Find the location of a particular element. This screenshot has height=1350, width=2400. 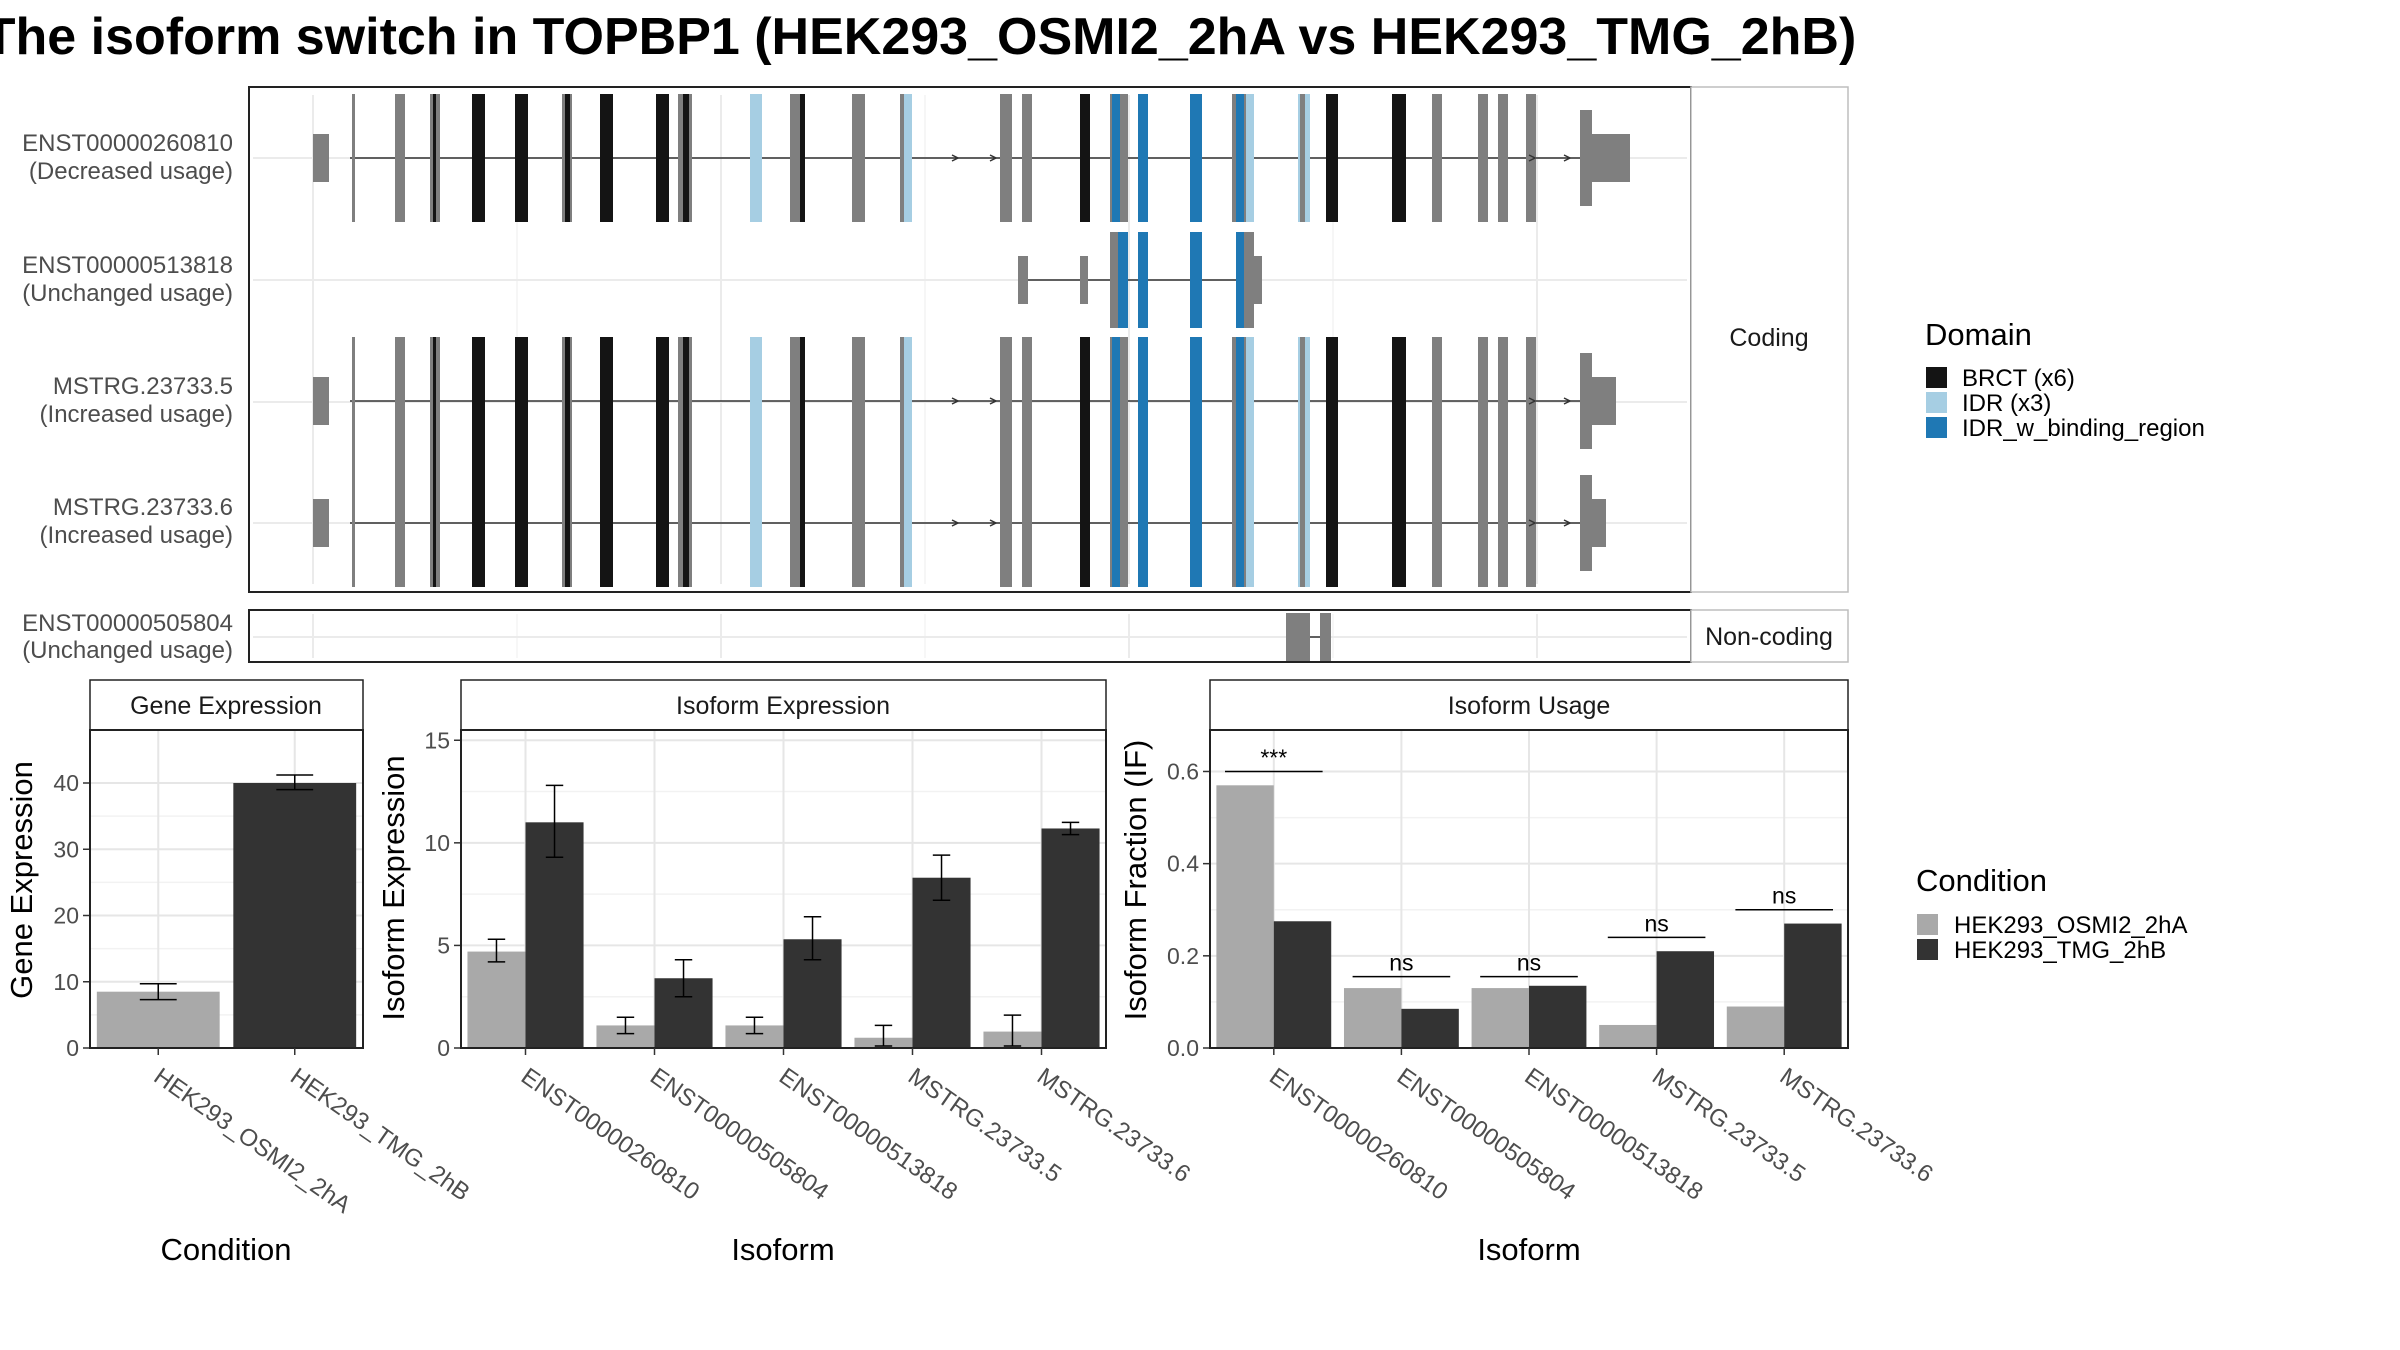

gene-expression-strip is located at coordinates (226, 705).